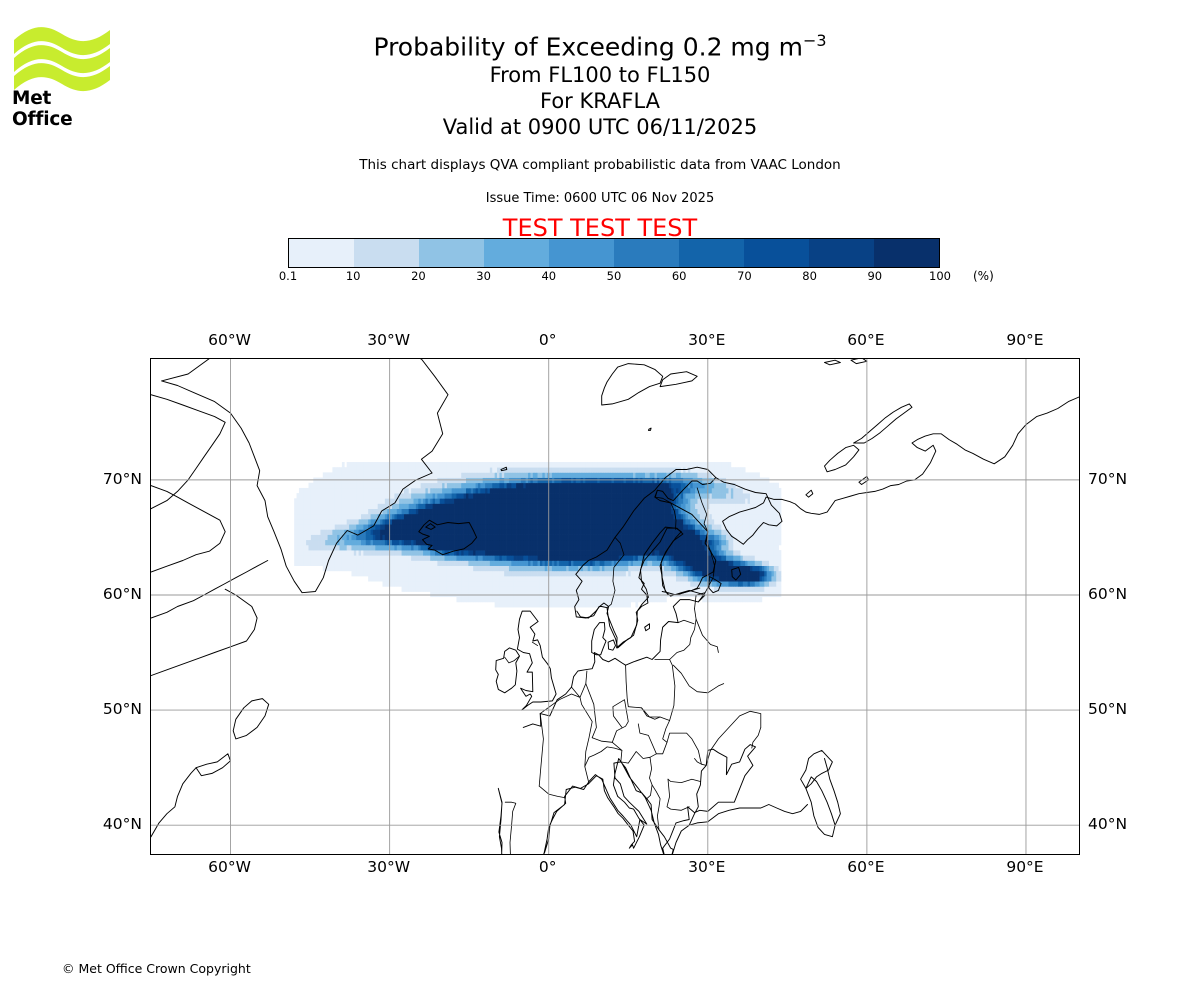 The height and width of the screenshot is (1000, 1200). Describe the element at coordinates (600, 198) in the screenshot. I see `issue-time: Issue Time: 0600 UTC 06 Nov 2025` at that location.